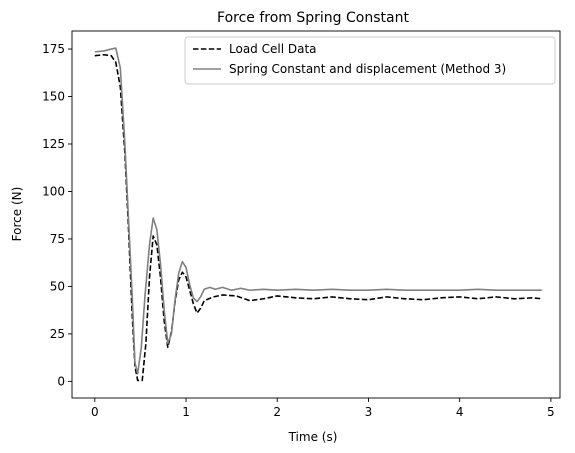  What do you see at coordinates (186, 412) in the screenshot?
I see `x-tick-label: 1` at bounding box center [186, 412].